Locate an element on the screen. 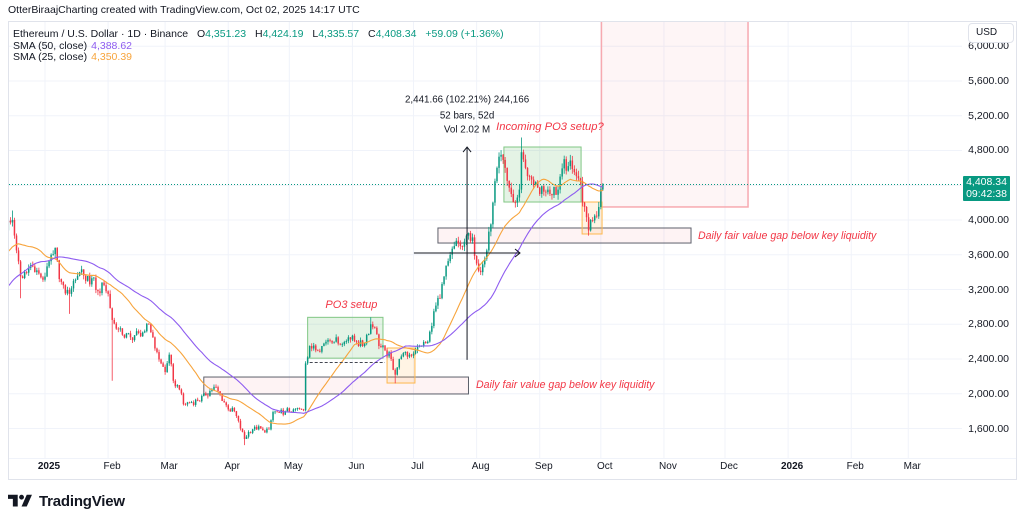 The height and width of the screenshot is (525, 1024). time-axis-label: Dec is located at coordinates (729, 466).